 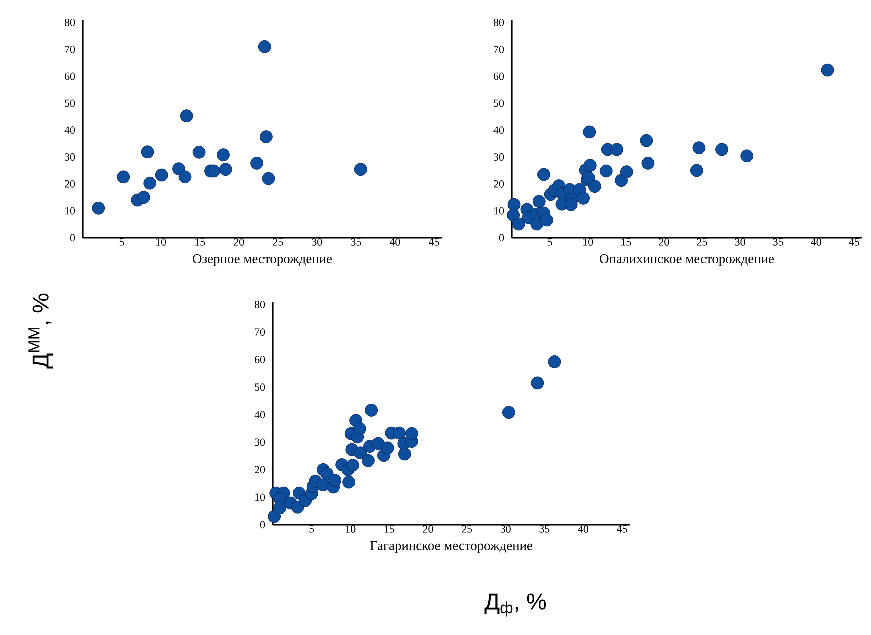 I want to click on text: Озерное месторождение, so click(x=262, y=260).